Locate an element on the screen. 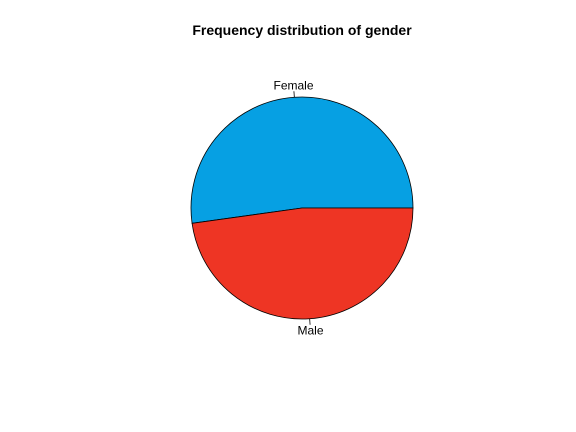 Image resolution: width=576 pixels, height=432 pixels. pie-slice-female is located at coordinates (302, 160).